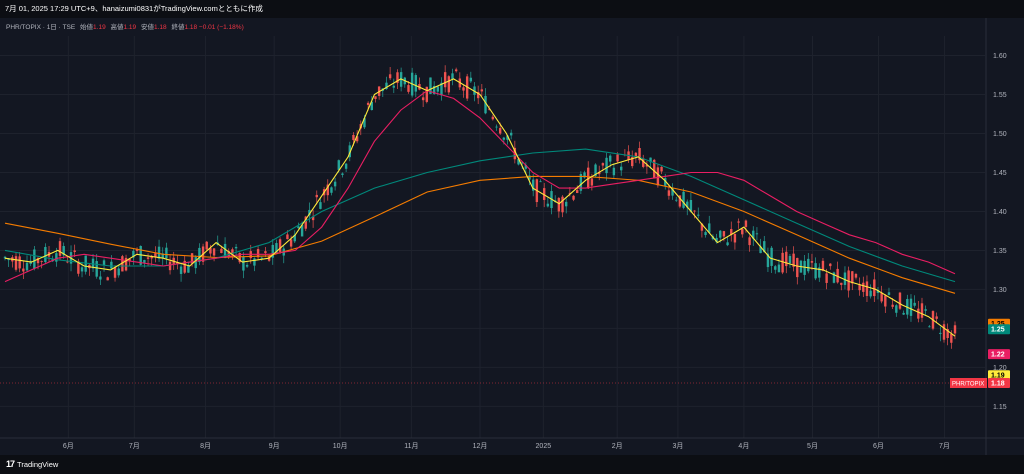 The width and height of the screenshot is (1024, 474). What do you see at coordinates (1000, 290) in the screenshot?
I see `y-tick-label: 1.30` at bounding box center [1000, 290].